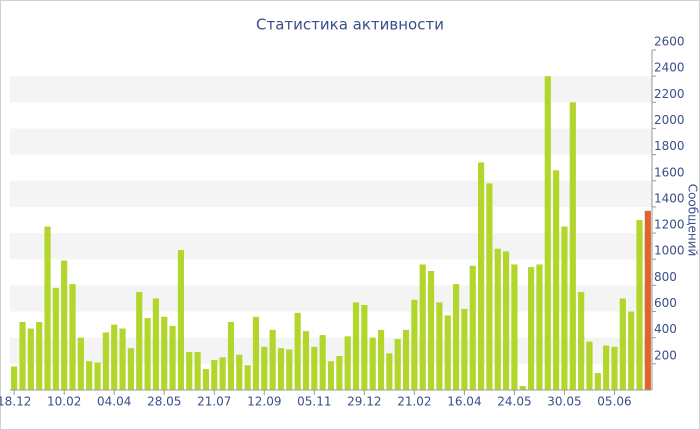 The width and height of the screenshot is (700, 430). Describe the element at coordinates (665, 277) in the screenshot. I see `y-tick-label: 800` at that location.